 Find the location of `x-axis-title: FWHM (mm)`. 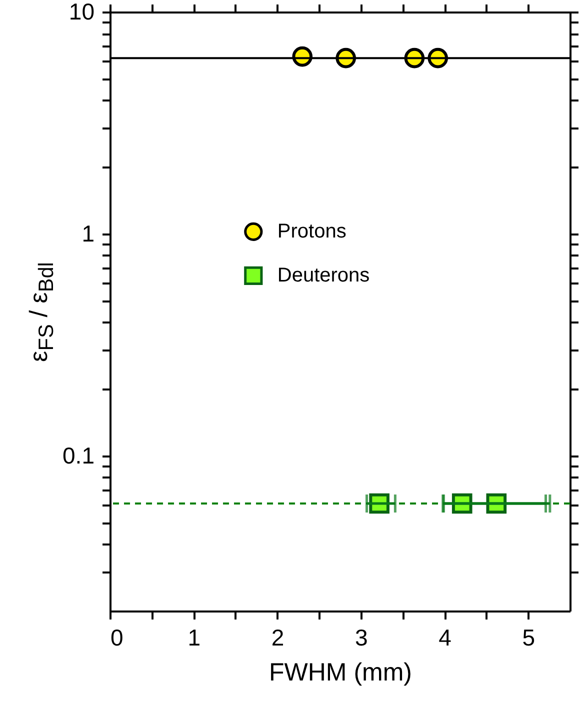

x-axis-title: FWHM (mm) is located at coordinates (340, 672).